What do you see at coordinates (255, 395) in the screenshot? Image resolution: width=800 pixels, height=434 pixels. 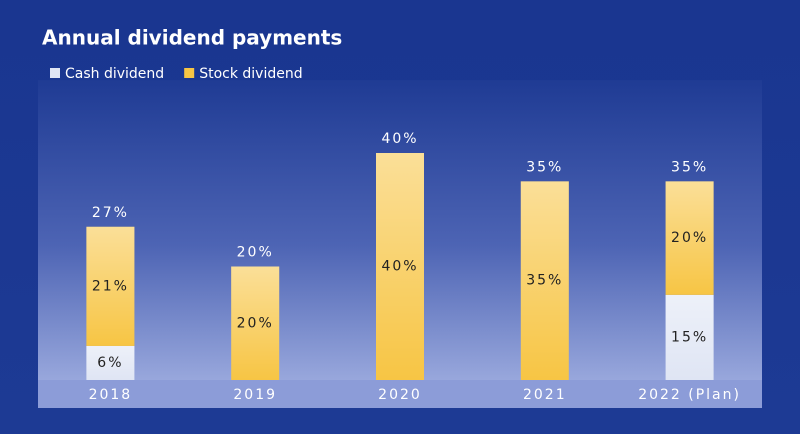 I see `x-tick-label: 2019` at bounding box center [255, 395].